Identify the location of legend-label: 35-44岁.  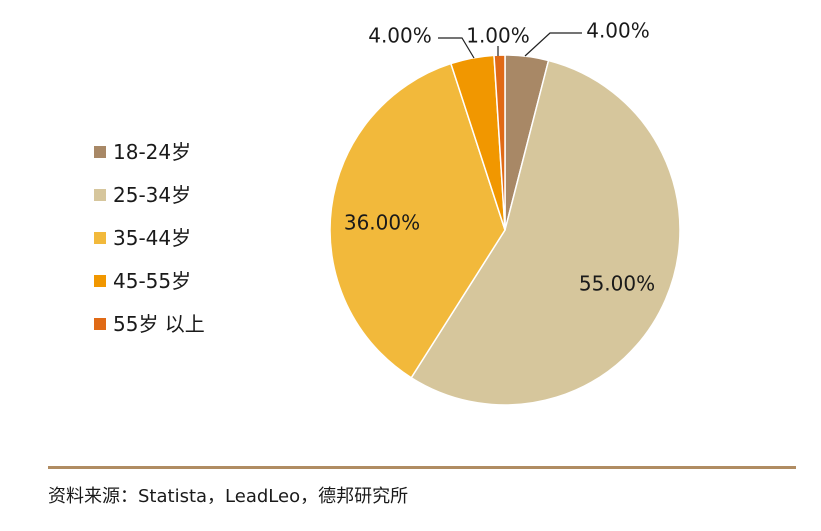
(152, 237).